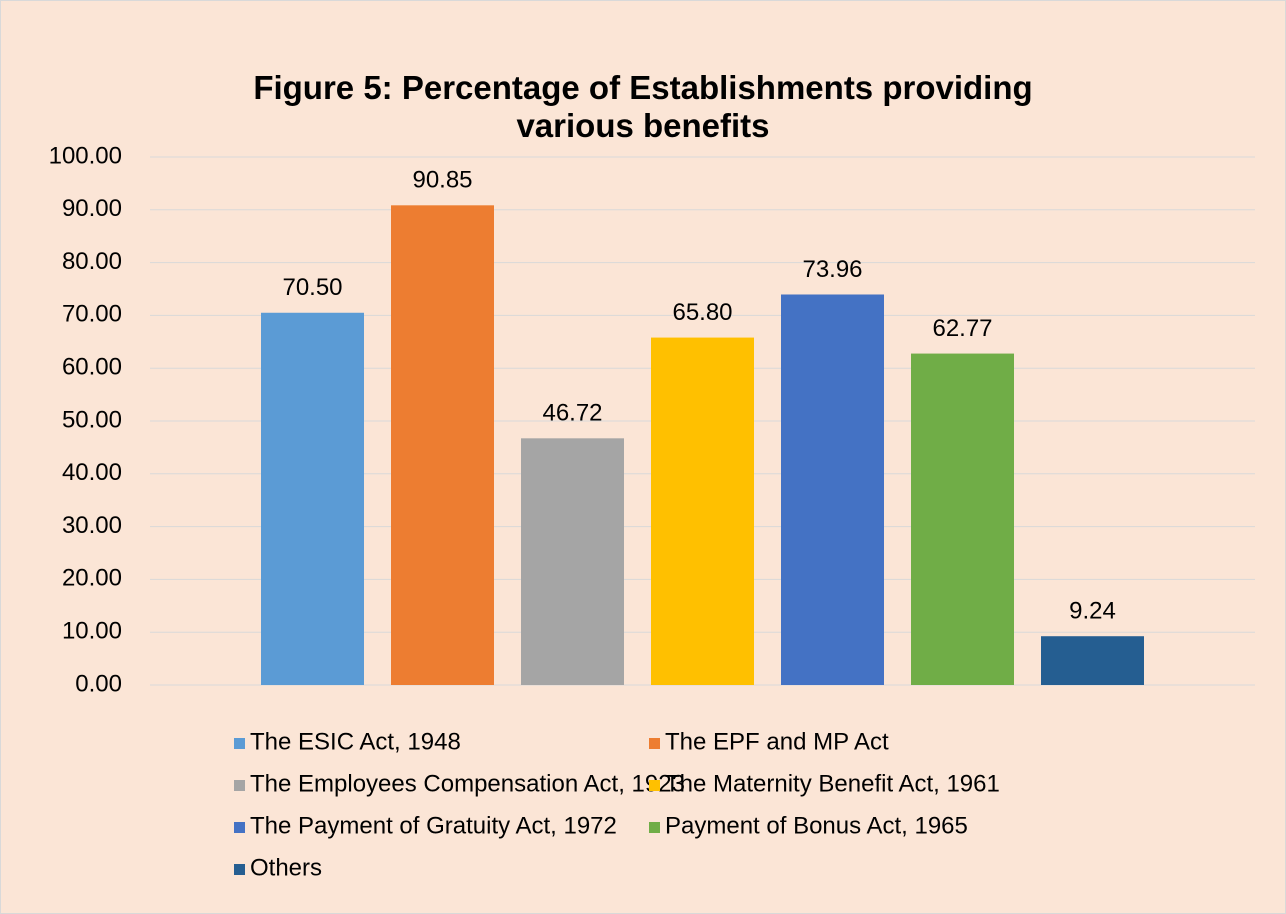 The height and width of the screenshot is (914, 1286). What do you see at coordinates (92, 314) in the screenshot?
I see `y-tick-label: 70.00` at bounding box center [92, 314].